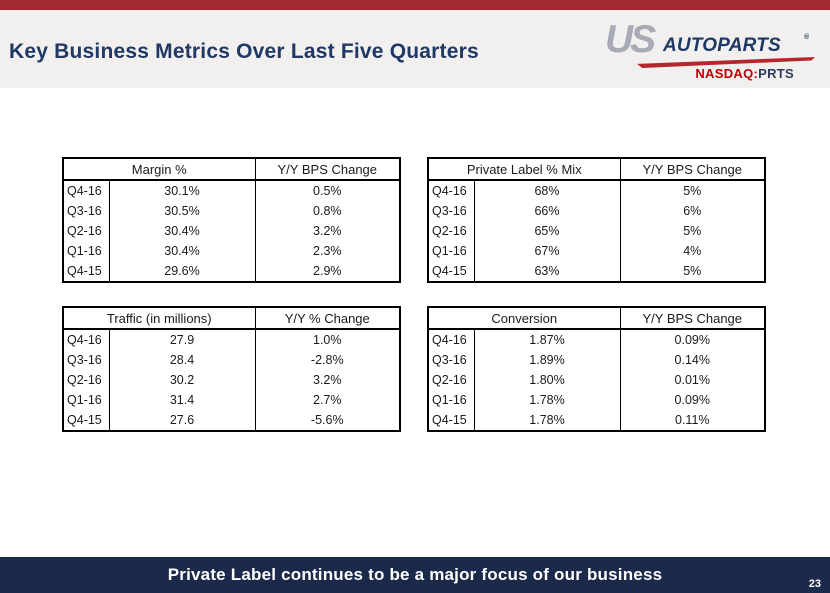 This screenshot has height=593, width=830. Describe the element at coordinates (722, 45) in the screenshot. I see `logo-autoparts-text: AUTOPARTS` at that location.